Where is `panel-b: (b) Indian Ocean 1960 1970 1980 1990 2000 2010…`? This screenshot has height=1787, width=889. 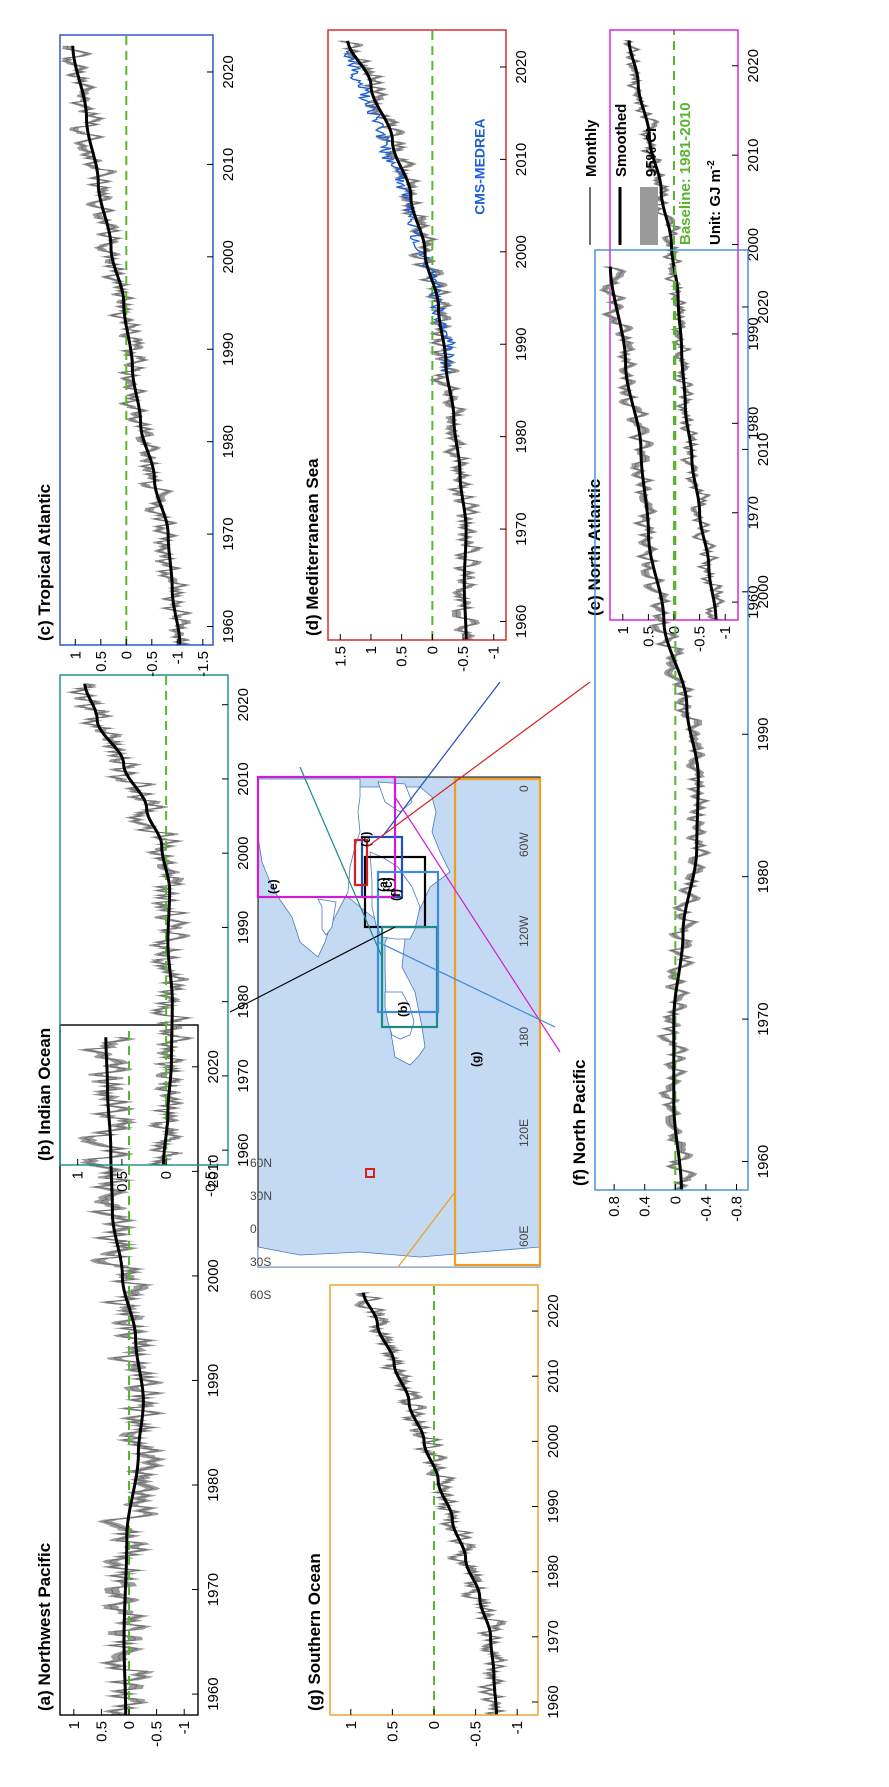 panel-b: (b) Indian Ocean 1960 1970 1980 1990 2000 2010… is located at coordinates (143, 935).